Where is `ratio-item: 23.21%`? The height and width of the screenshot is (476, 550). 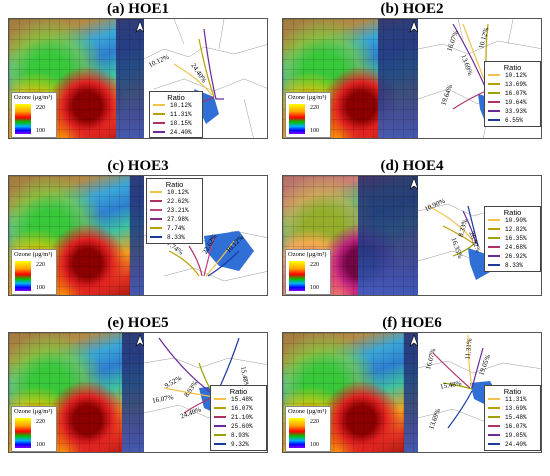 ratio-item: 23.21% is located at coordinates (169, 211).